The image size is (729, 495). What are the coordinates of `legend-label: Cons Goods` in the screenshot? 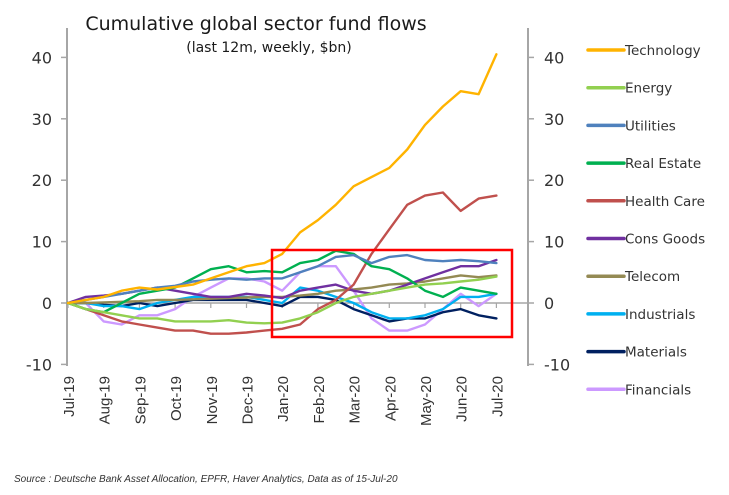 It's located at (665, 240).